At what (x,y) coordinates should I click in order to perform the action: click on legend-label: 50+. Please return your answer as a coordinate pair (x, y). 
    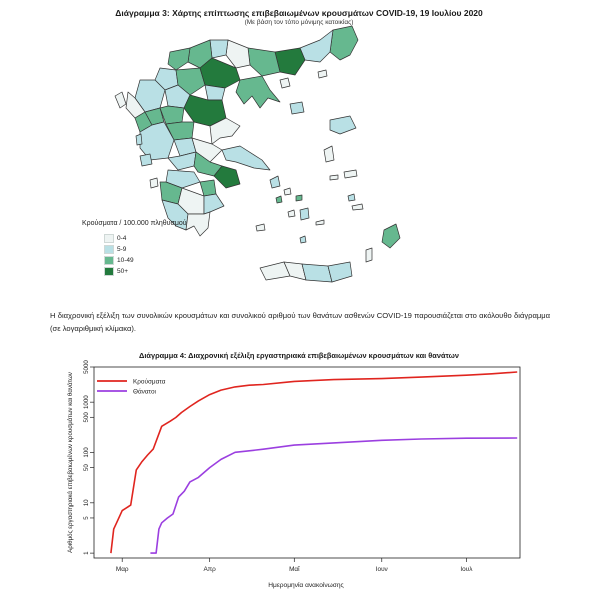
    Looking at the image, I should click on (123, 271).